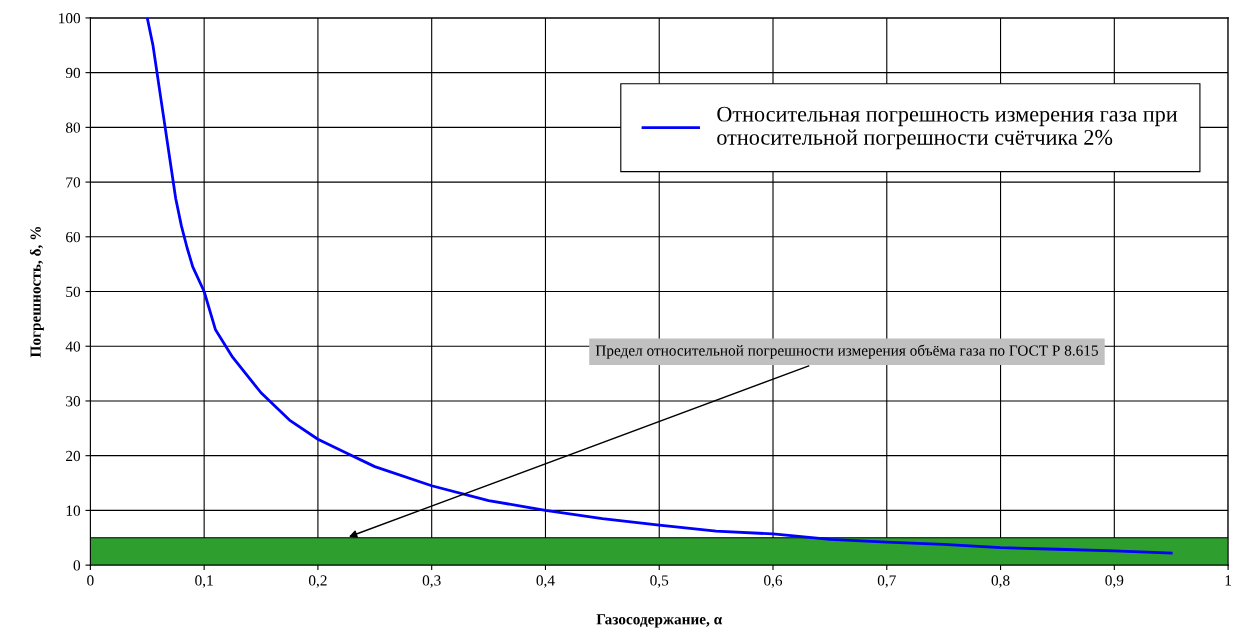 This screenshot has width=1238, height=640. What do you see at coordinates (1228, 580) in the screenshot?
I see `x-tick-label: 1` at bounding box center [1228, 580].